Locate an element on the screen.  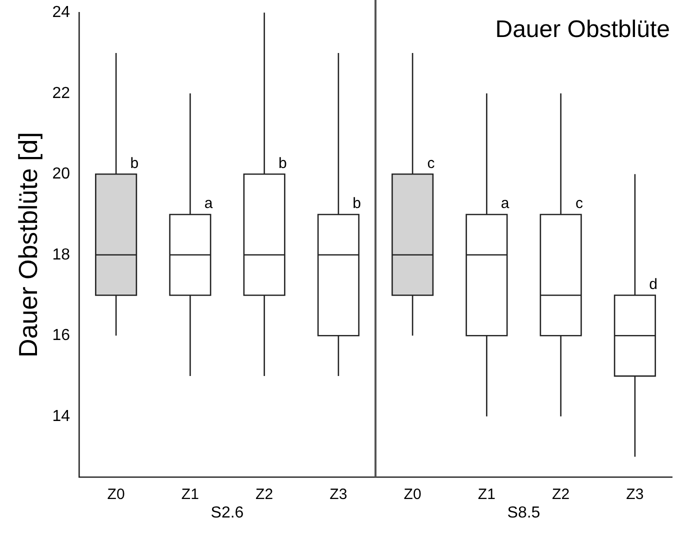
y-tick-label: 16 is located at coordinates (61, 335).